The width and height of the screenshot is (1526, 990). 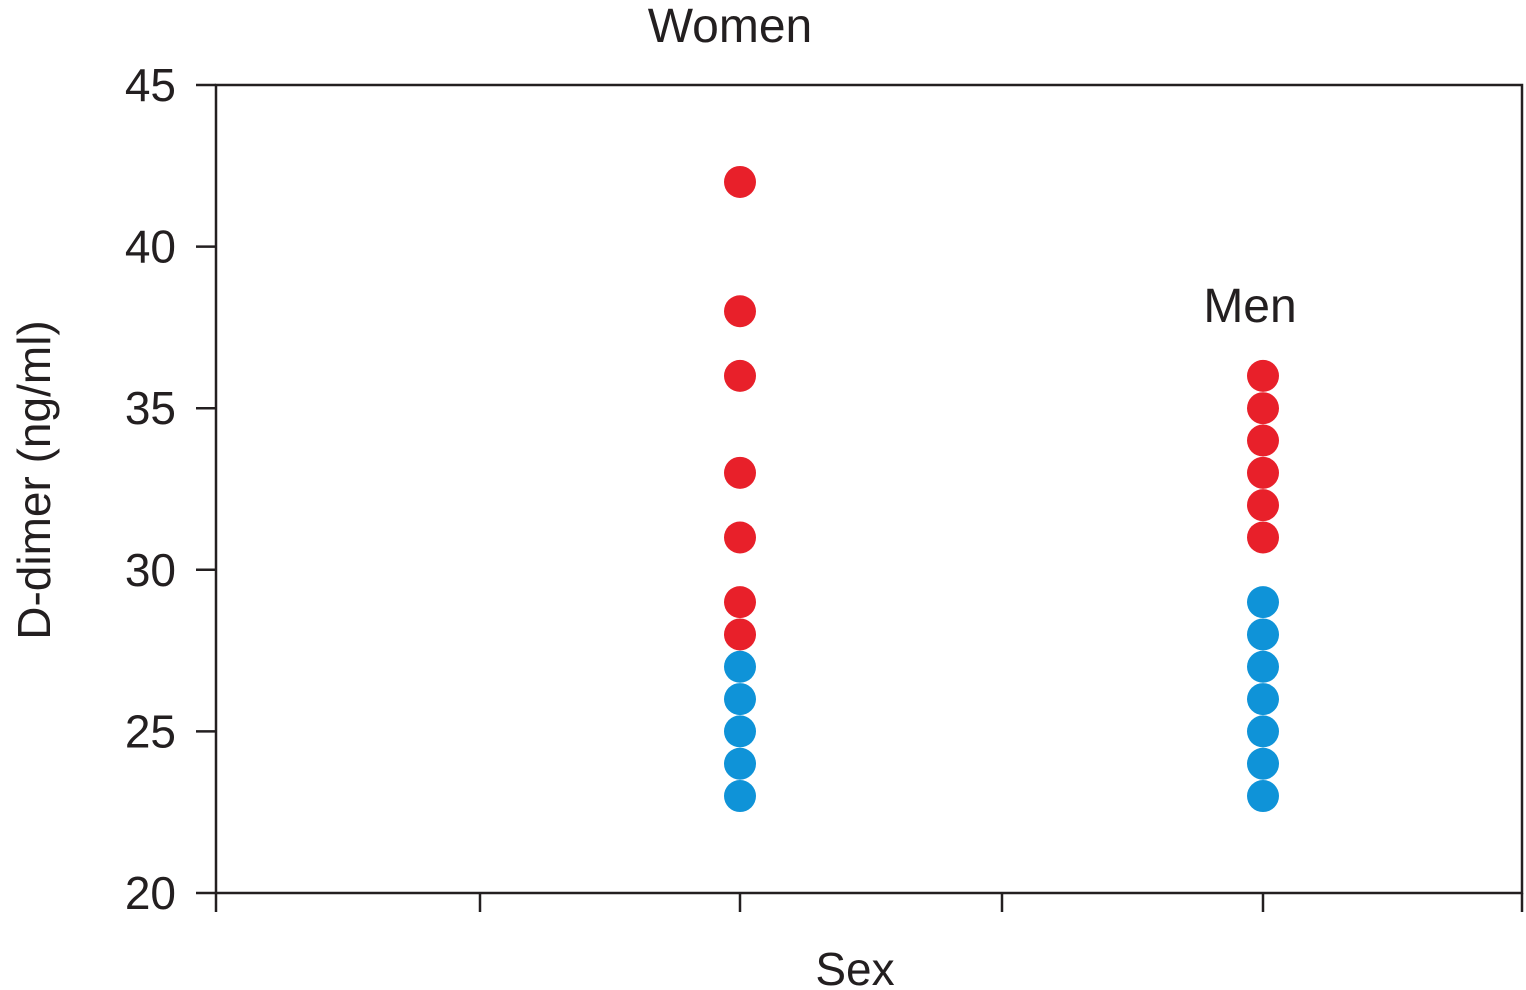 What do you see at coordinates (150, 893) in the screenshot?
I see `y-tick-label: 20` at bounding box center [150, 893].